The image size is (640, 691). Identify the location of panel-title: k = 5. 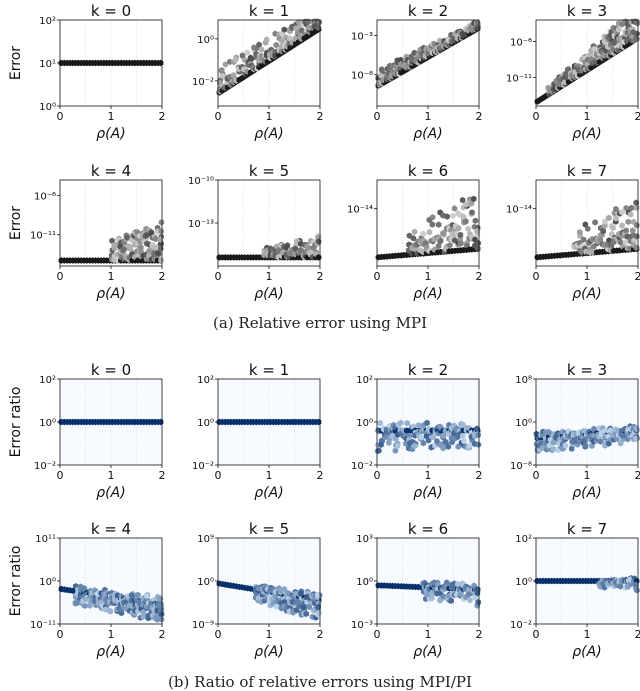
(269, 171).